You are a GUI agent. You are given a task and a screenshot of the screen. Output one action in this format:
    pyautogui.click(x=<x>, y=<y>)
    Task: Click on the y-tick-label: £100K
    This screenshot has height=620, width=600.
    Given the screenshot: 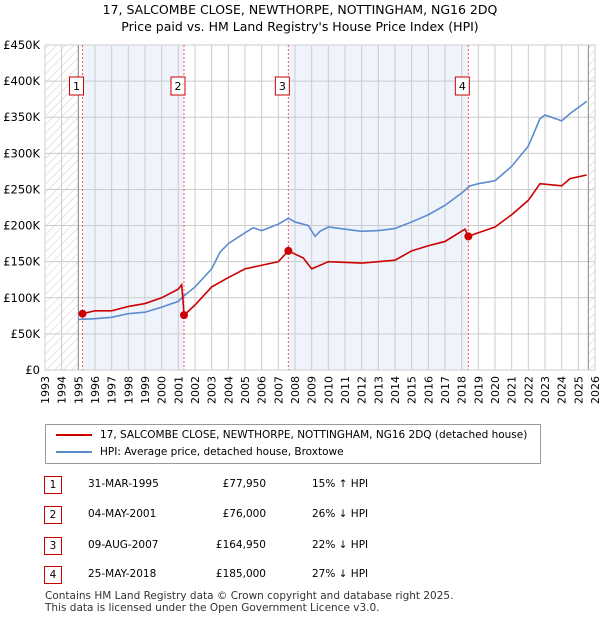 What is the action you would take?
    pyautogui.click(x=21, y=298)
    